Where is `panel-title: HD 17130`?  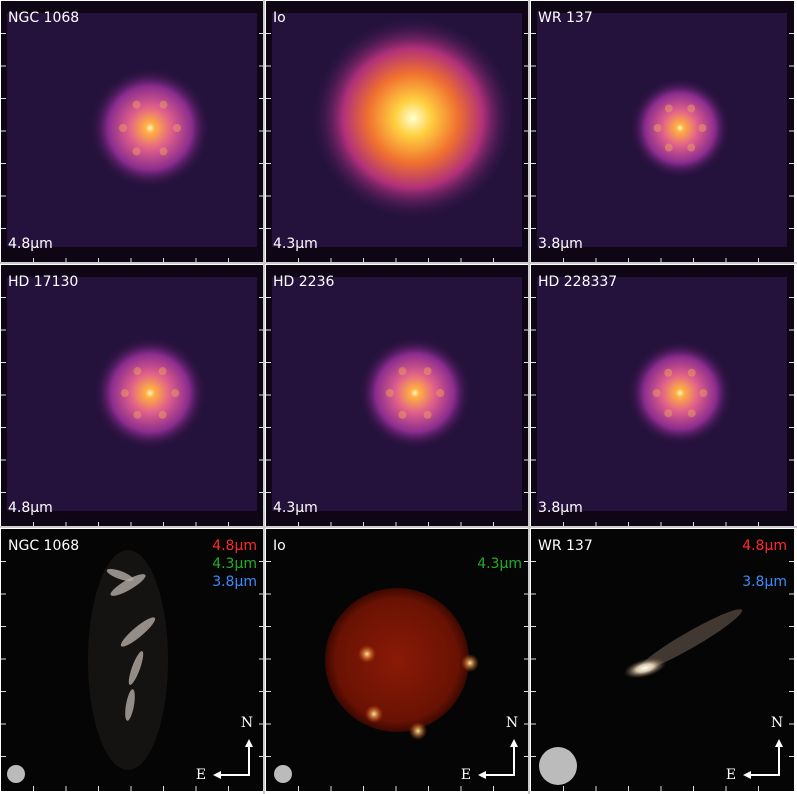 panel-title: HD 17130 is located at coordinates (43, 282).